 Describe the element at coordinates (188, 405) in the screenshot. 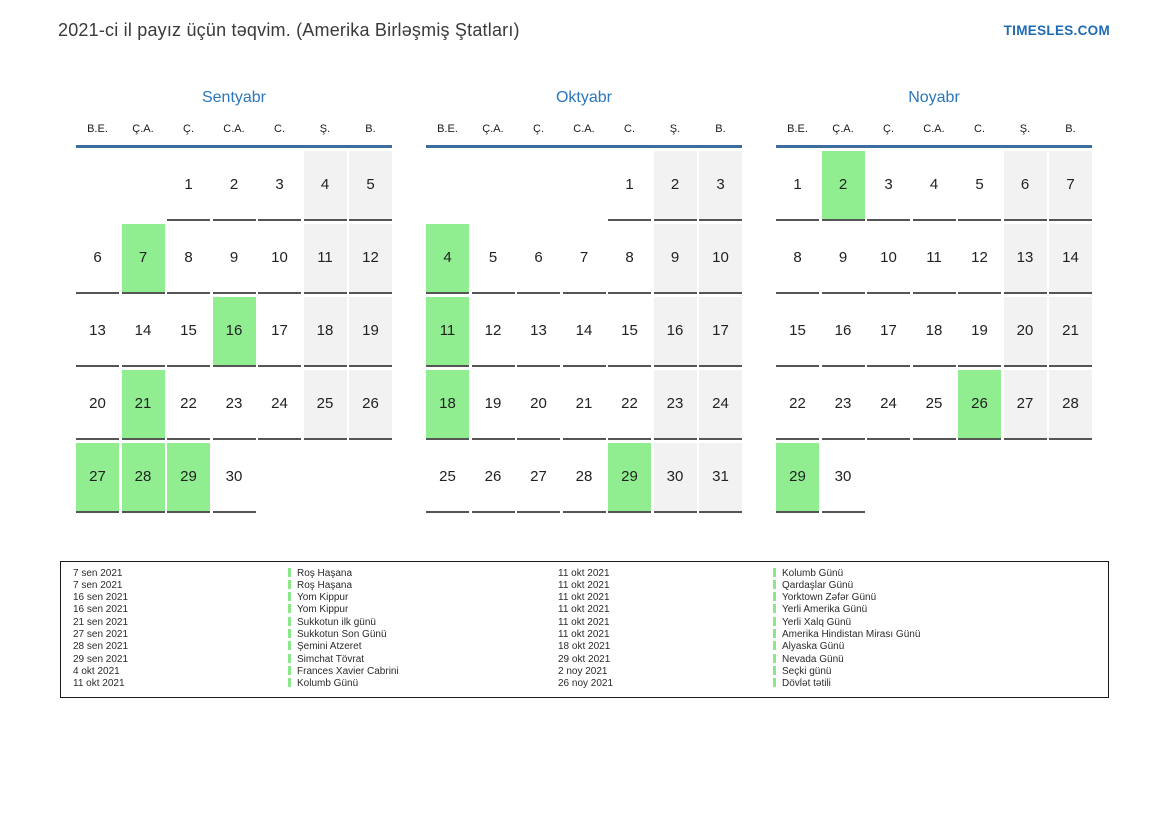

I see `day-cell: 22` at that location.